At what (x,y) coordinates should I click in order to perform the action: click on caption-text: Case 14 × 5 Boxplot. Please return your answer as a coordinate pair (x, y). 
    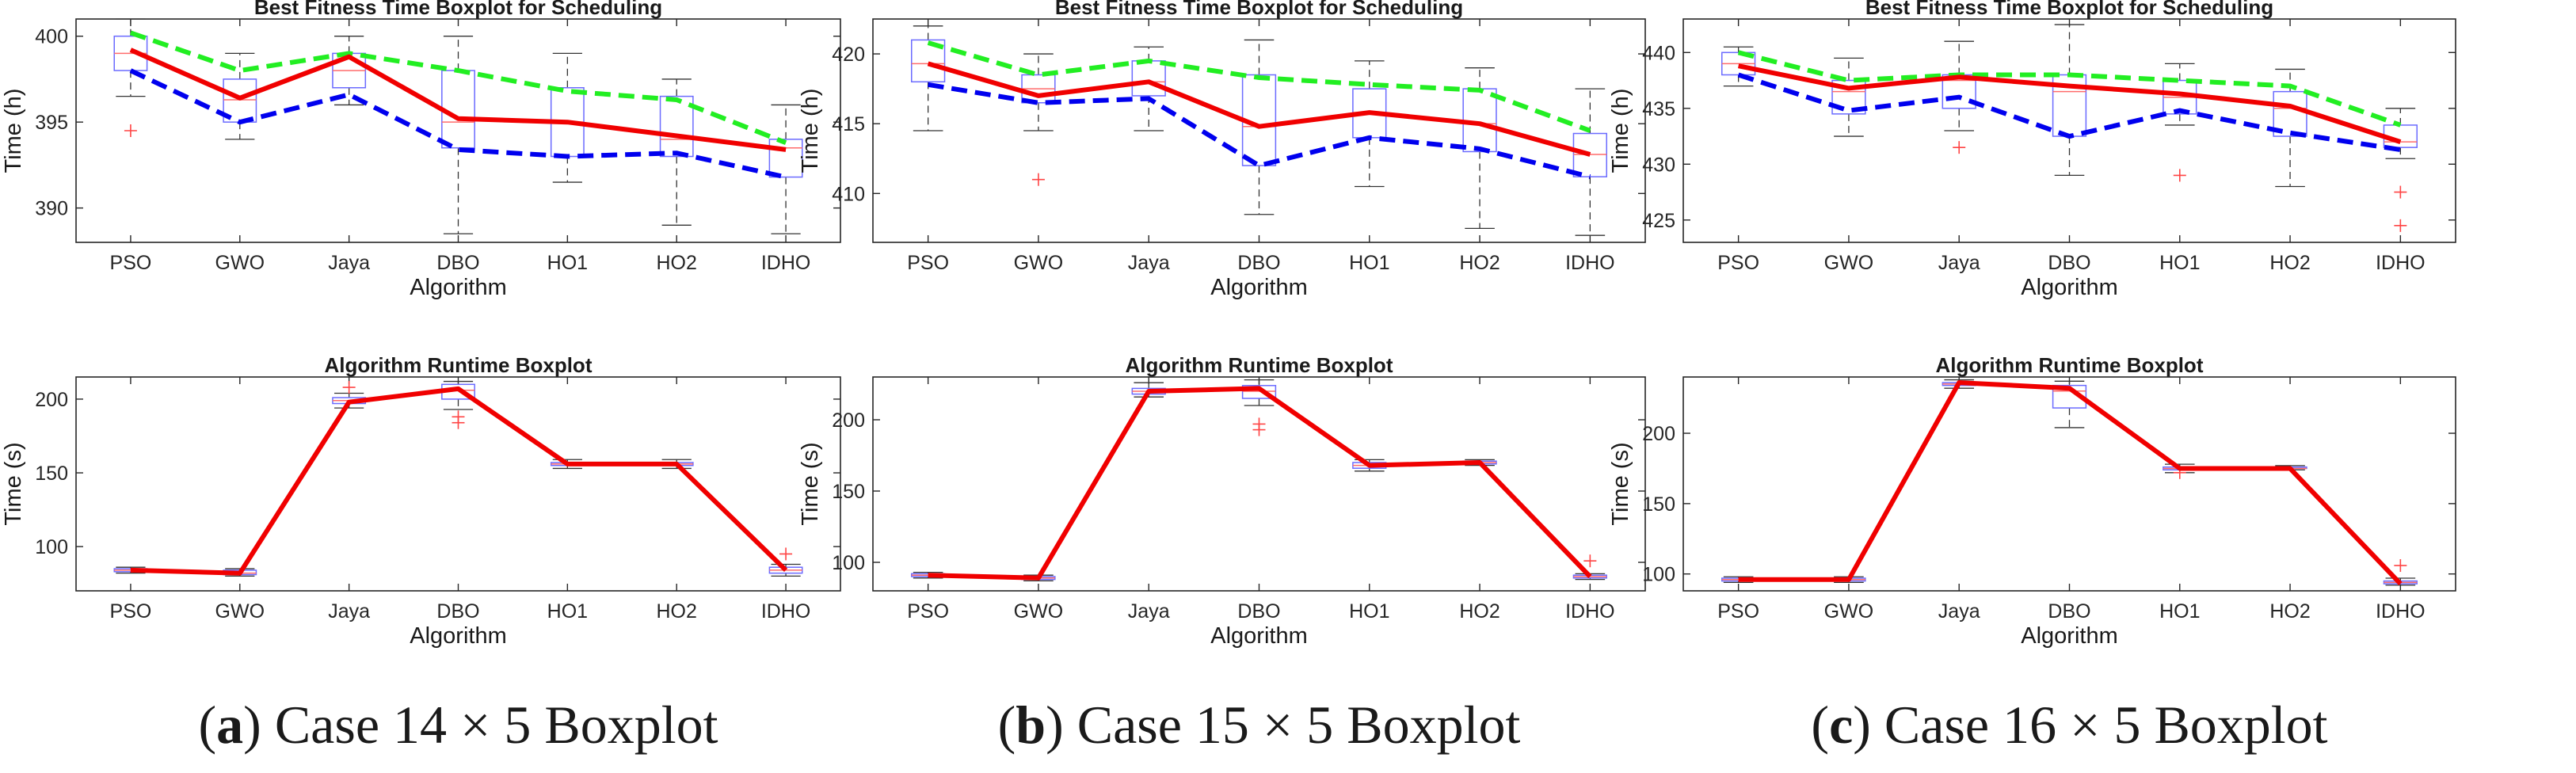
    Looking at the image, I should click on (490, 725).